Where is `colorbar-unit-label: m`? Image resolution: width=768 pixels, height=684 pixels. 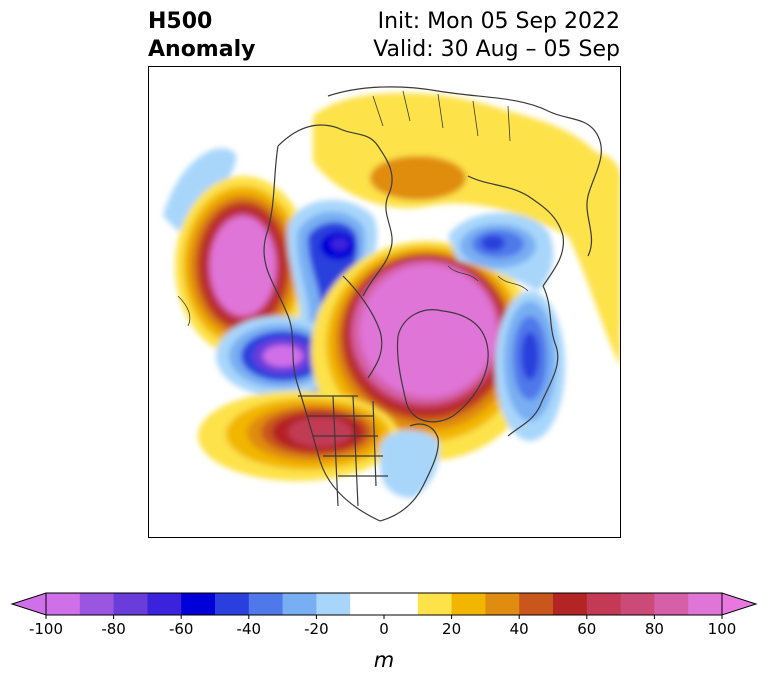
colorbar-unit-label: m is located at coordinates (384, 660).